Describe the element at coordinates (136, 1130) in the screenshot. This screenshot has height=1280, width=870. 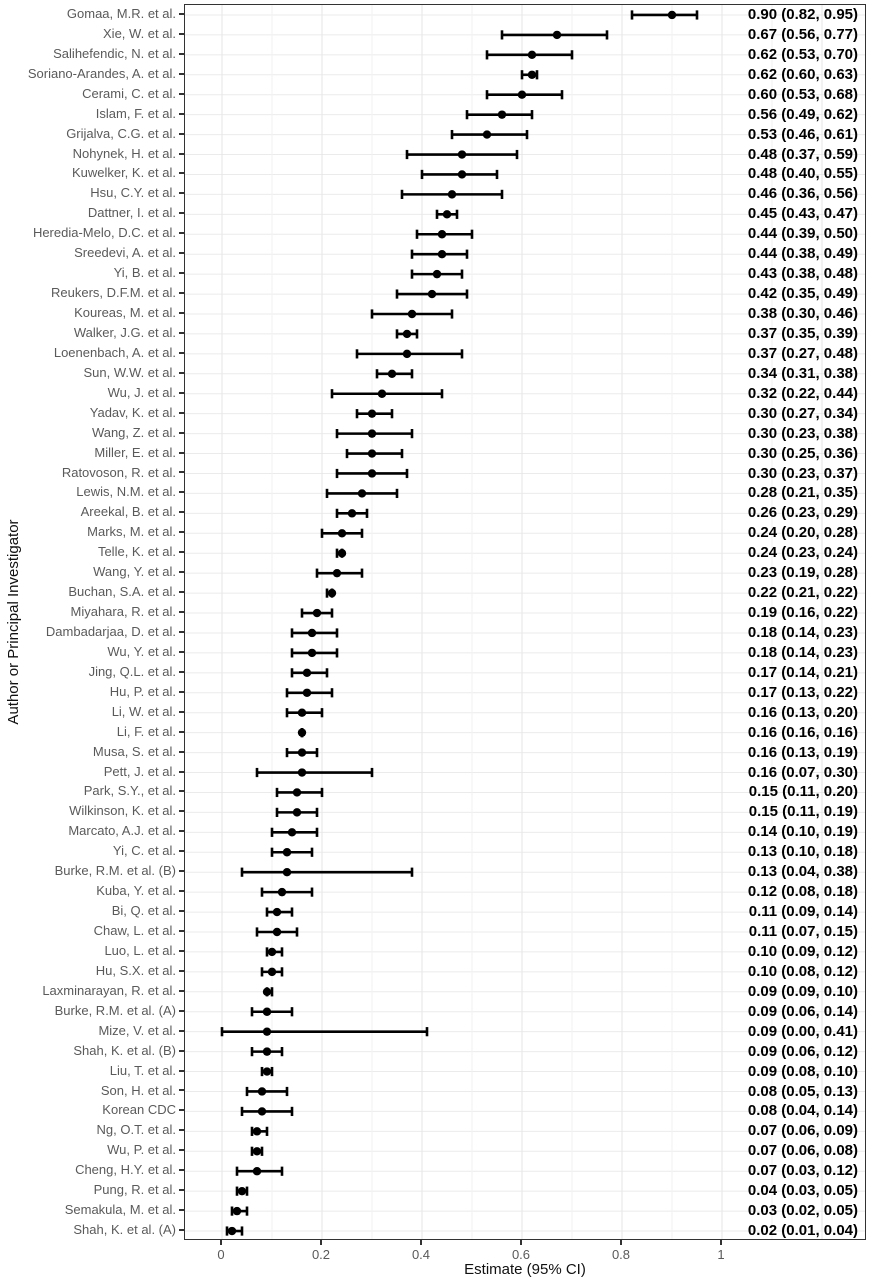
I see `author-label: Ng, O.T. et al.` at that location.